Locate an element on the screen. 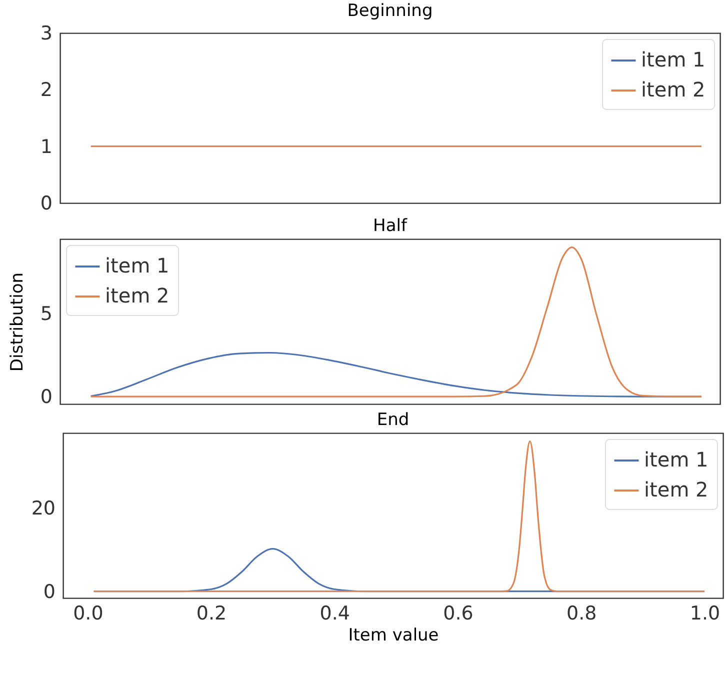  x-tick-label: 0.8 is located at coordinates (581, 613).